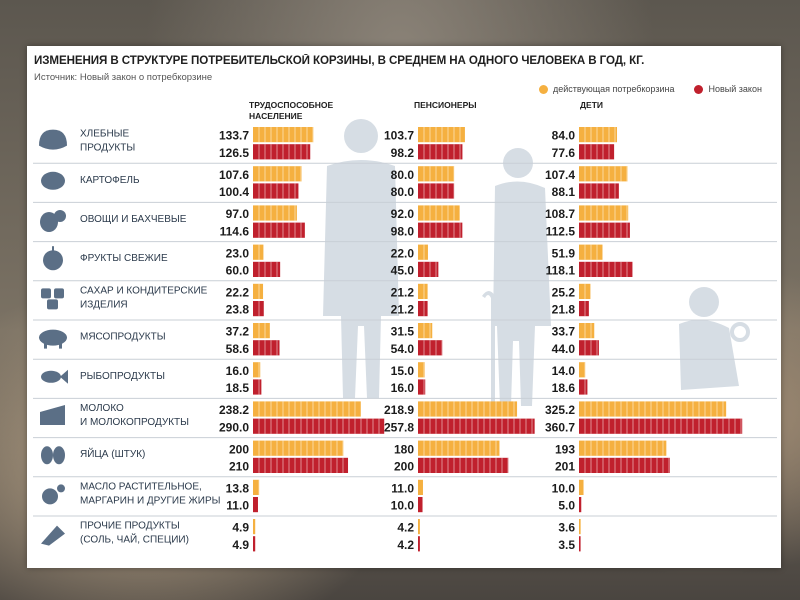 The width and height of the screenshot is (800, 600). I want to click on value-label-current-g1-c10: 4.2, so click(405, 528).